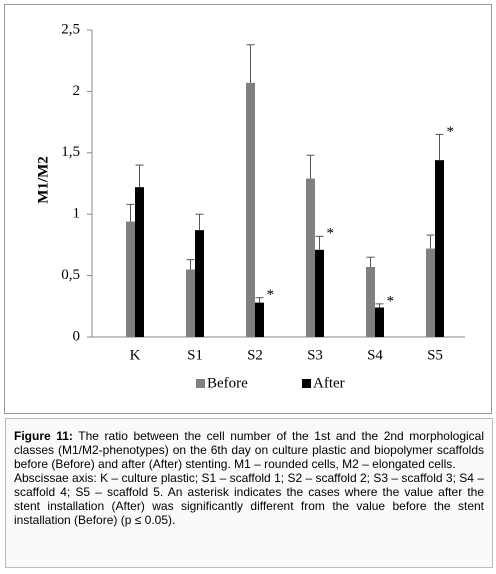 Image resolution: width=496 pixels, height=574 pixels. What do you see at coordinates (375, 355) in the screenshot?
I see `x-tick-label: S4` at bounding box center [375, 355].